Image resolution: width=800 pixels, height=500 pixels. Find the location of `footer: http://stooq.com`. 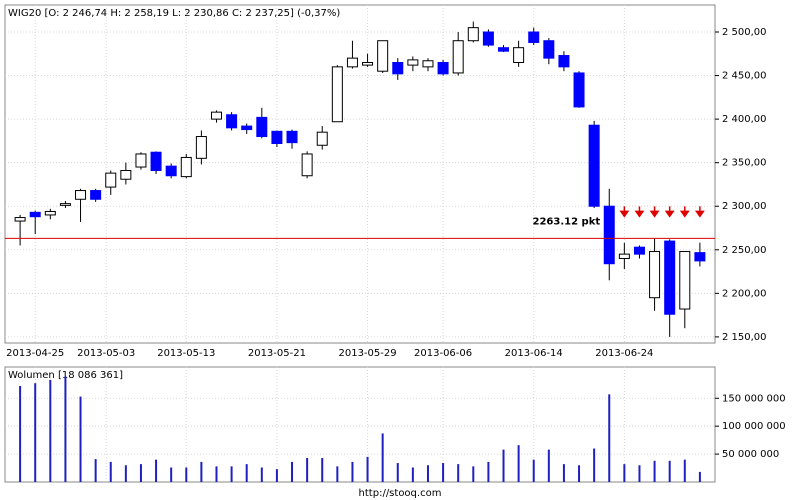

footer: http://stooq.com is located at coordinates (400, 493).